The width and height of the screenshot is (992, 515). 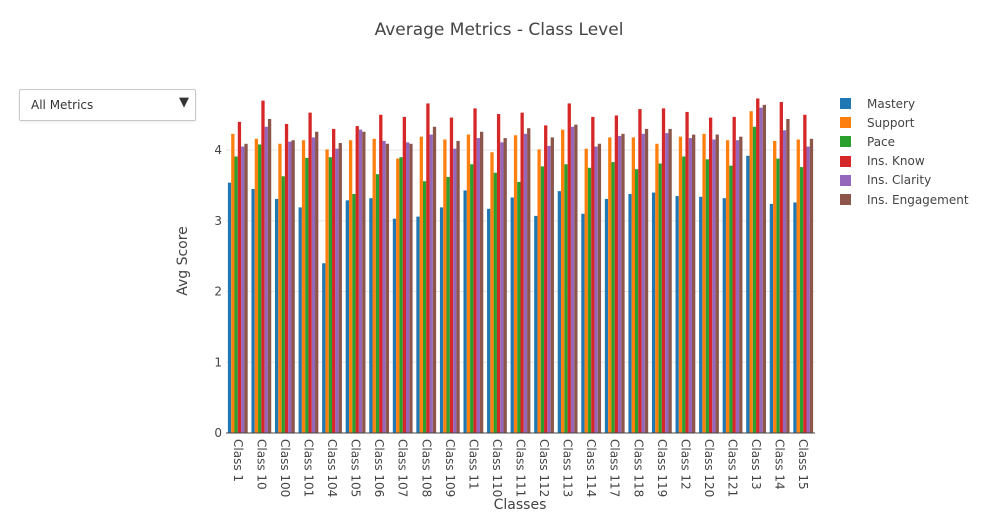 What do you see at coordinates (904, 180) in the screenshot?
I see `legend-item: Ins. Clarity` at bounding box center [904, 180].